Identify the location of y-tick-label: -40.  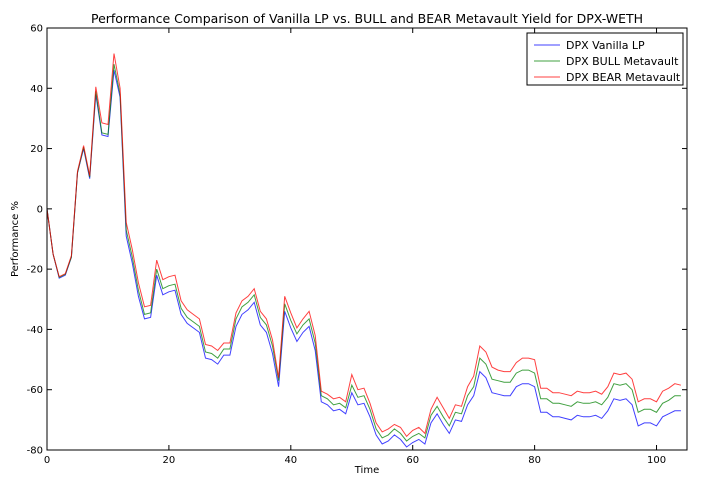
(35, 330).